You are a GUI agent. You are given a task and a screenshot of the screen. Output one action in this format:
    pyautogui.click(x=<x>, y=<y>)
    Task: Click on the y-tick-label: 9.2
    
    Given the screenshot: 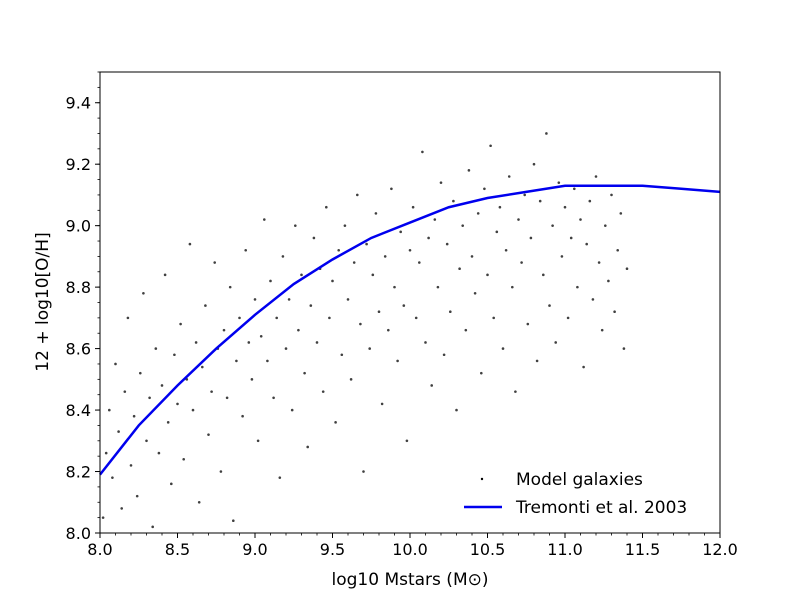 What is the action you would take?
    pyautogui.click(x=78, y=164)
    